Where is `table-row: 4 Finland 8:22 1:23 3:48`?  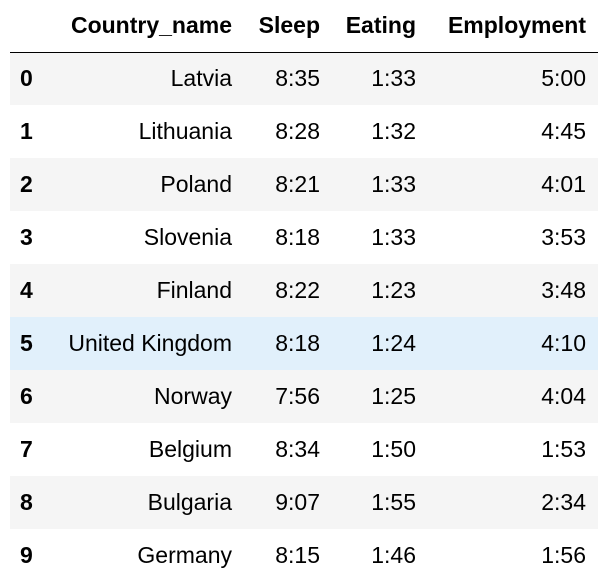 table-row: 4 Finland 8:22 1:23 3:48 is located at coordinates (304, 290).